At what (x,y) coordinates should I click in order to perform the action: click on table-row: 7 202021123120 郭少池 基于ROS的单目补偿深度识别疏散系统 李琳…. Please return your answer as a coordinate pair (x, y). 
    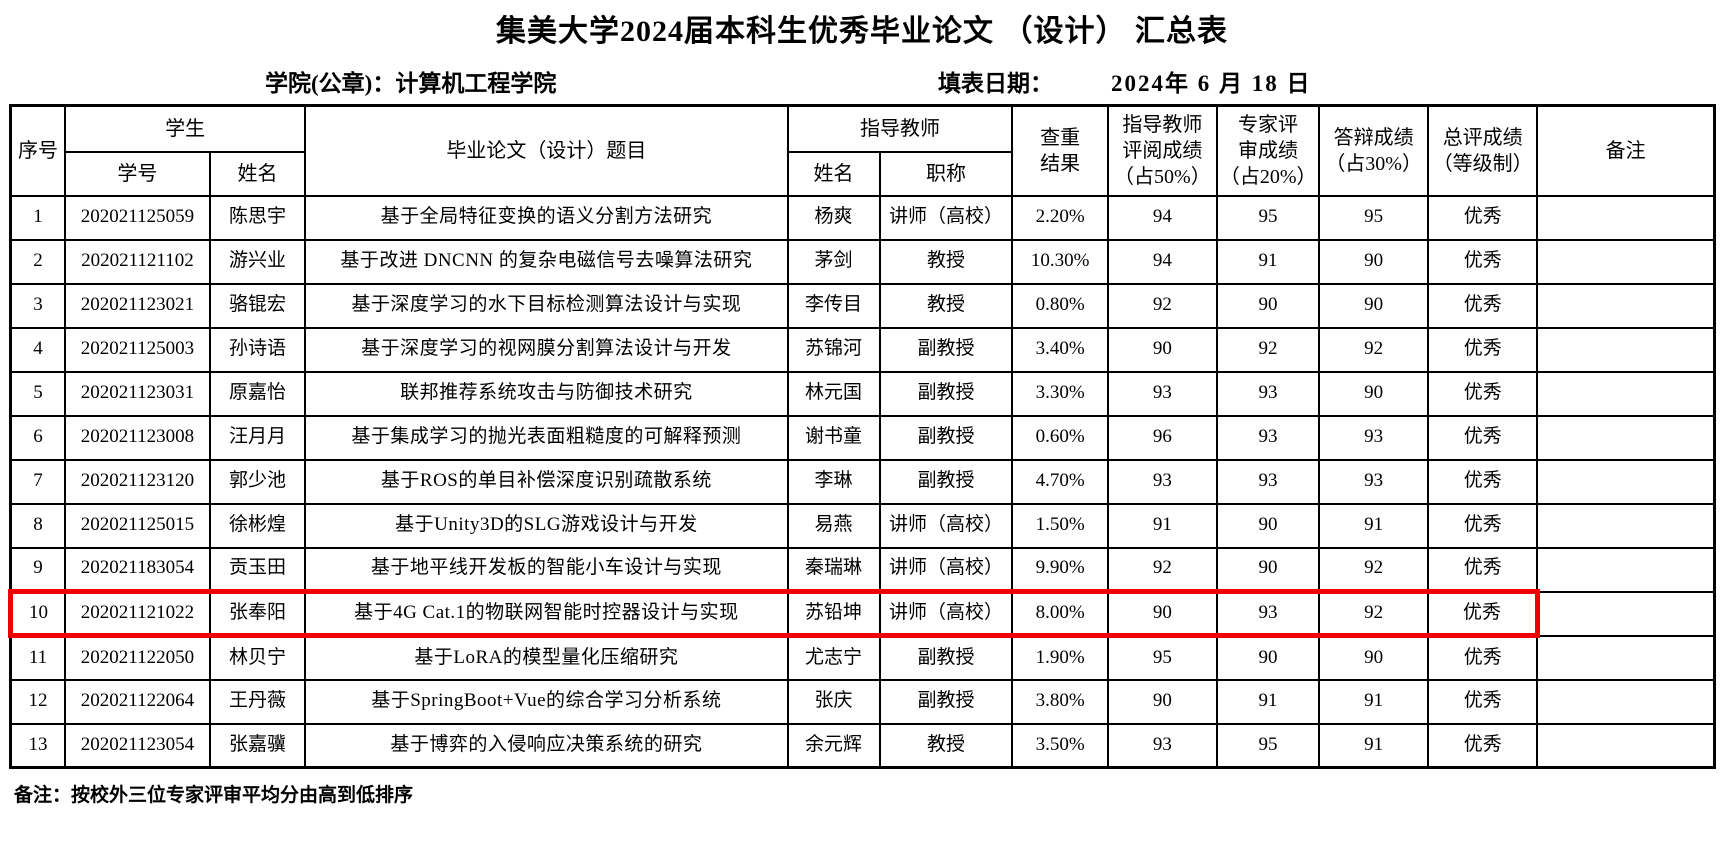
    Looking at the image, I should click on (862, 481).